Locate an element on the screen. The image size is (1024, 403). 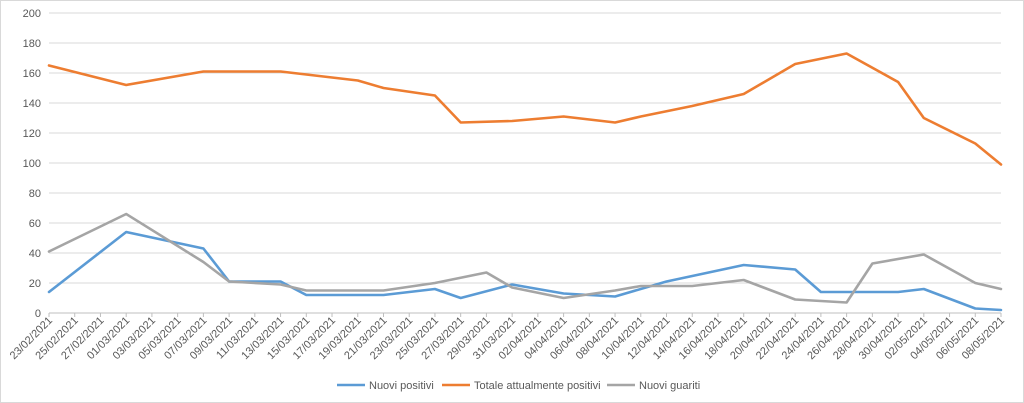
y-tick-label: 160 is located at coordinates (32, 74).